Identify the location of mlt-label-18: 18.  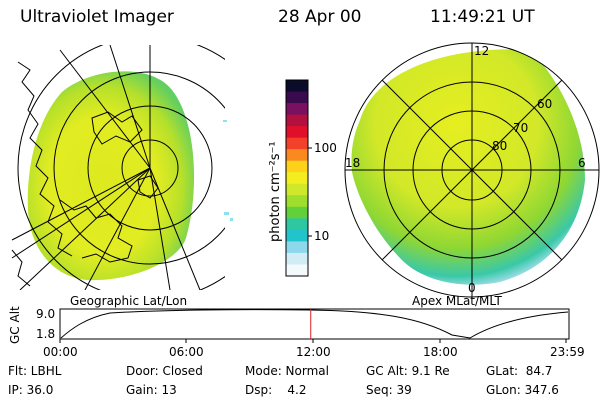
(353, 163).